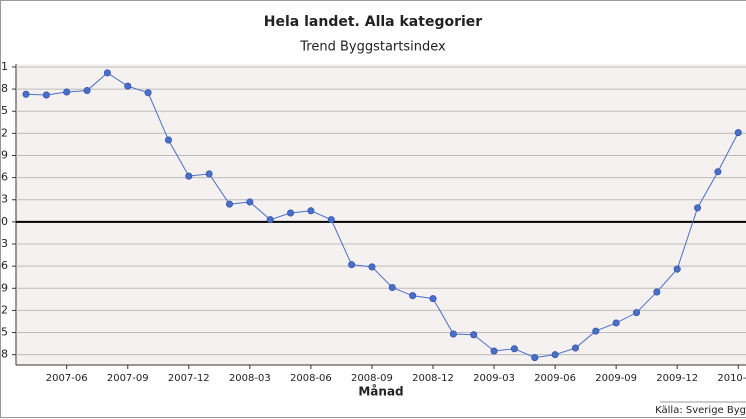 This screenshot has width=746, height=419. What do you see at coordinates (4, 265) in the screenshot?
I see `y-tick-label: -6` at bounding box center [4, 265].